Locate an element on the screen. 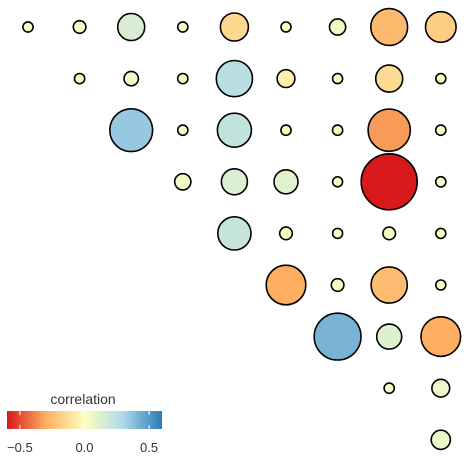  bubble-r0-c4 is located at coordinates (234, 27).